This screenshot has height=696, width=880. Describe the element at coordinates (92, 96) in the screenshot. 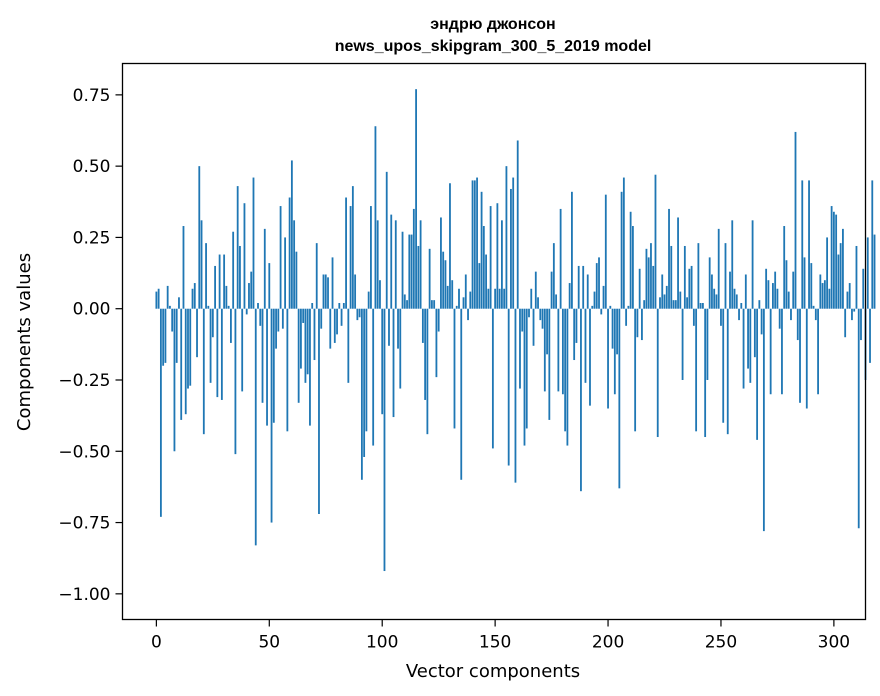

I see `y-tick-label: 0.75` at that location.